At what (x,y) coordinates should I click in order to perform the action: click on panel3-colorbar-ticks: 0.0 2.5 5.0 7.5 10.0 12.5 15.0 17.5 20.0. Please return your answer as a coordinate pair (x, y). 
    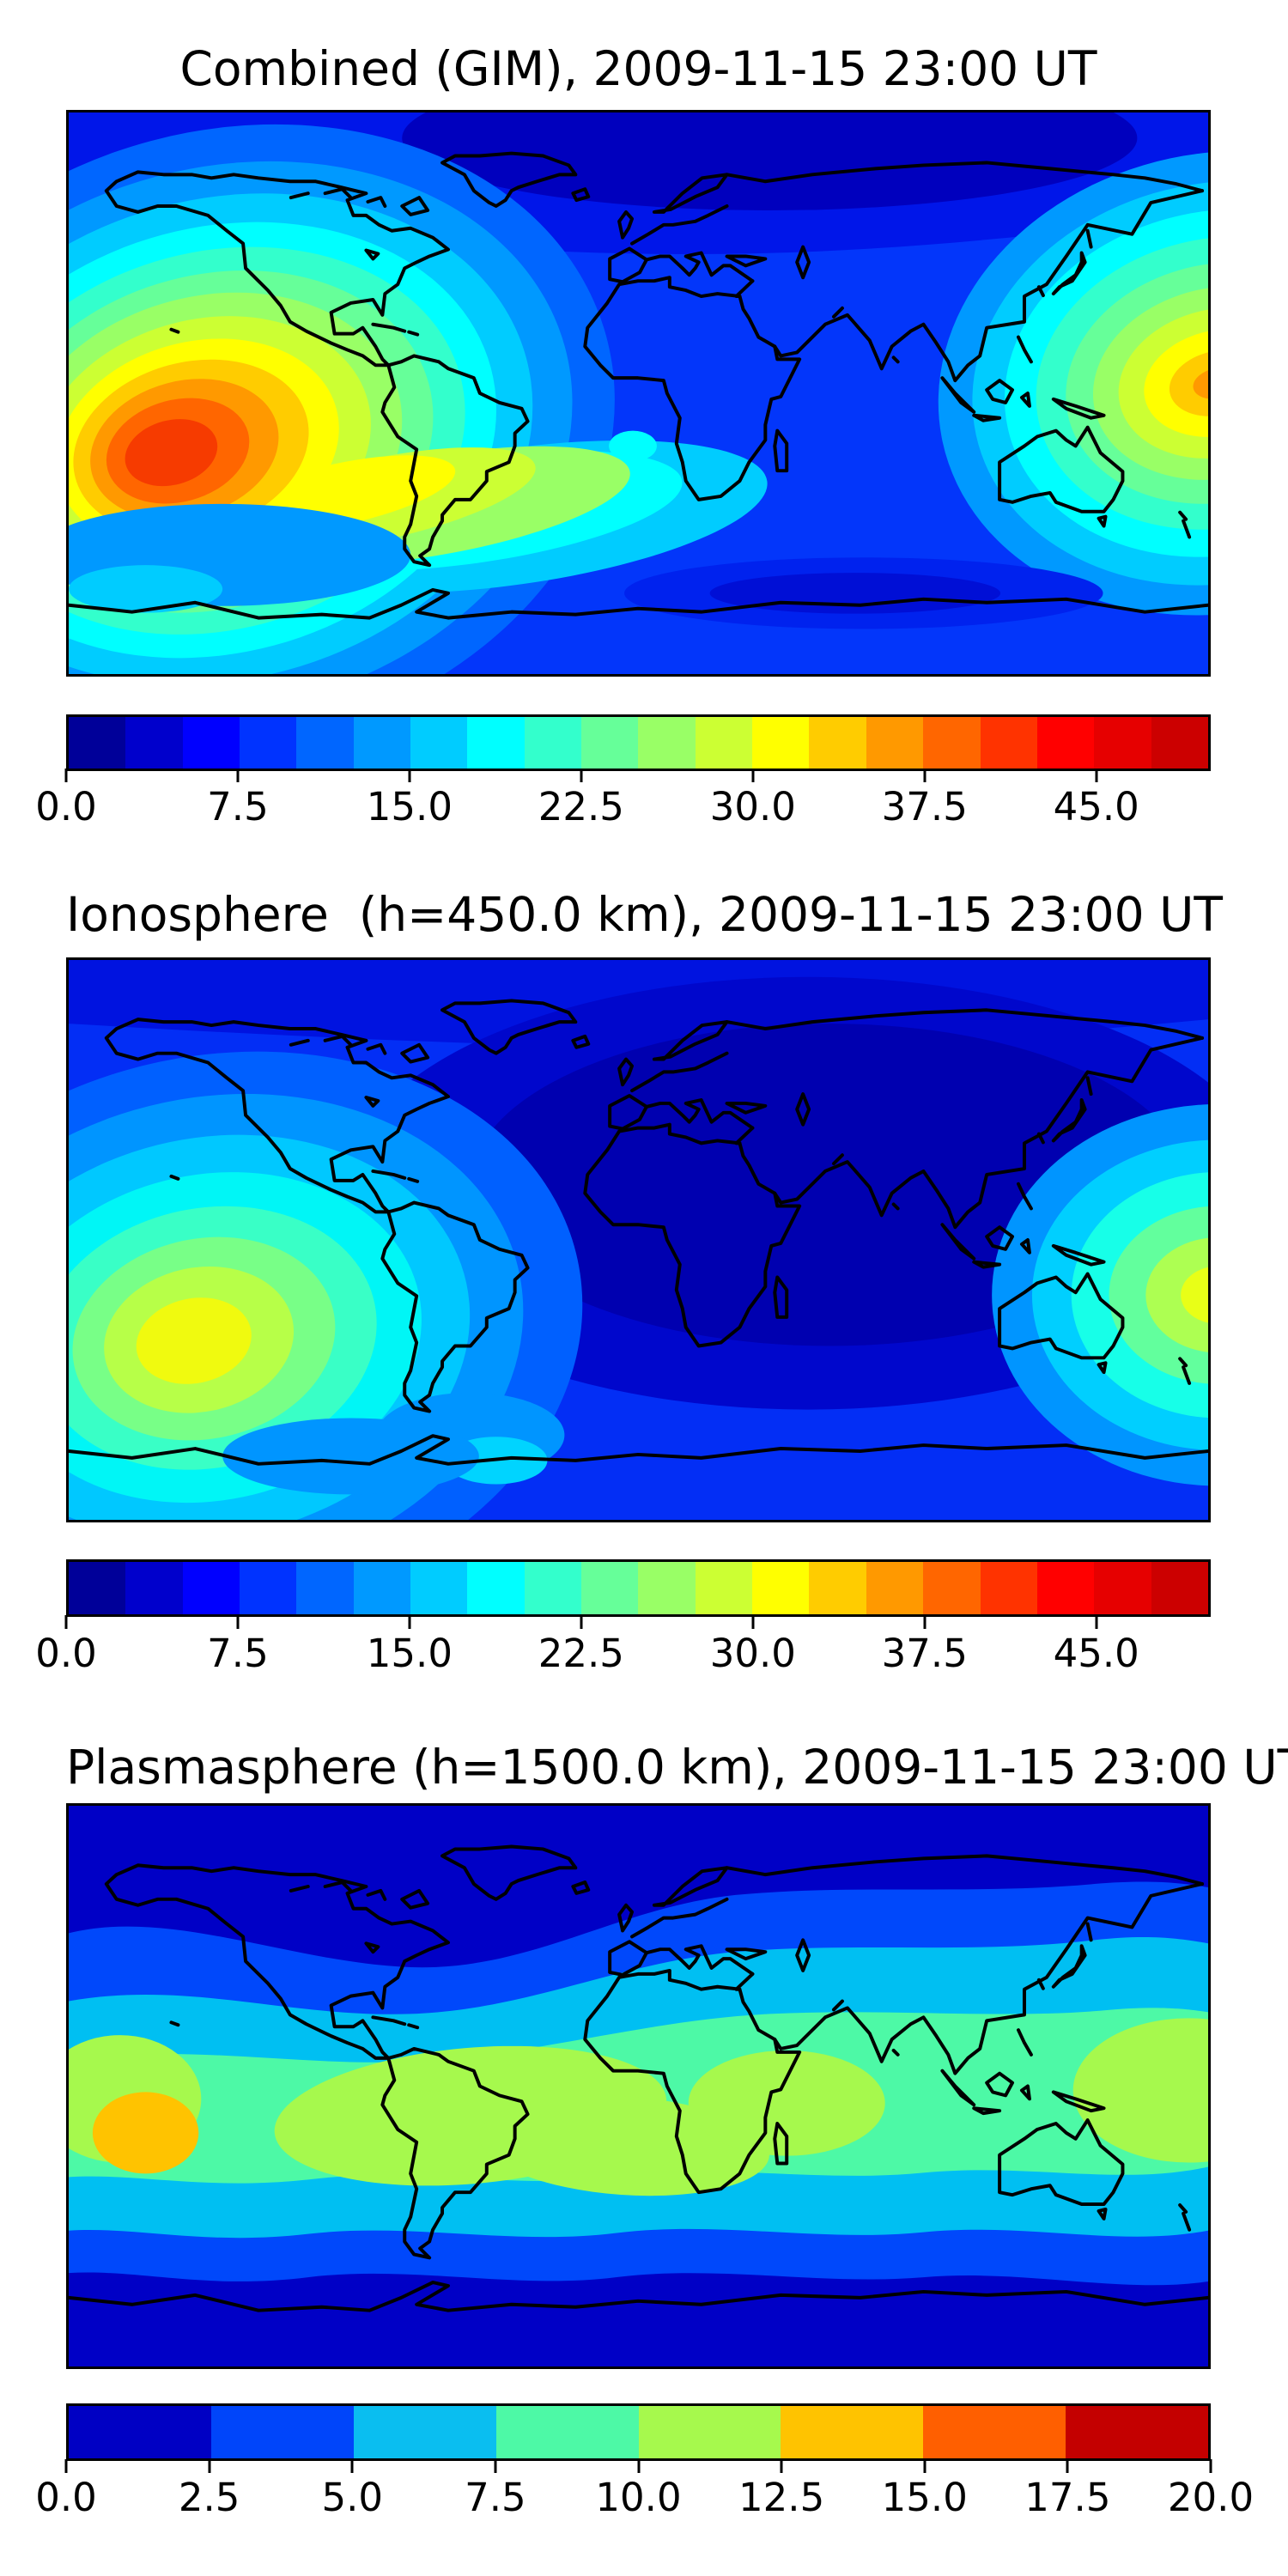
    Looking at the image, I should click on (644, 2492).